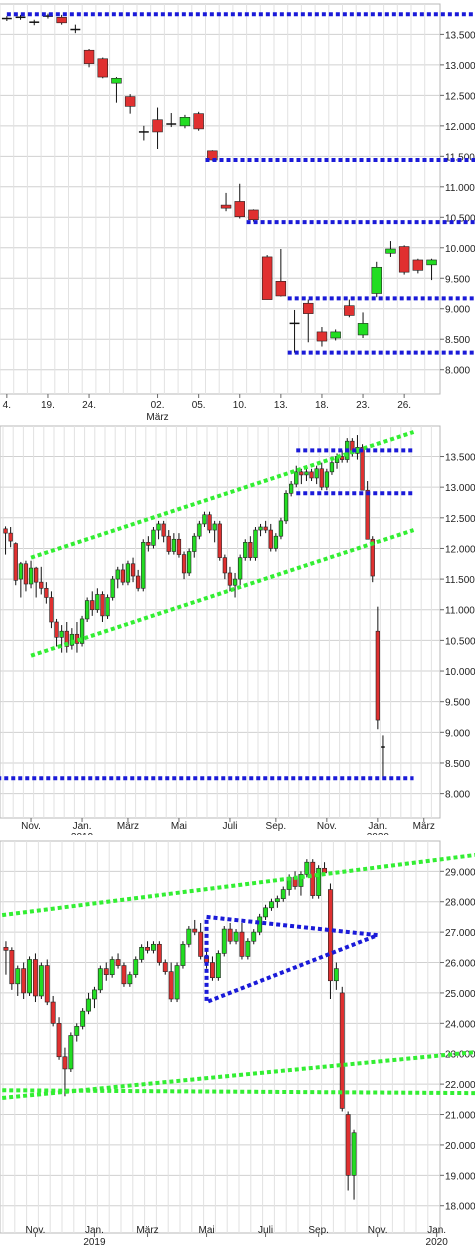  What do you see at coordinates (94, 1242) in the screenshot?
I see `x-sub-label: 2019` at bounding box center [94, 1242].